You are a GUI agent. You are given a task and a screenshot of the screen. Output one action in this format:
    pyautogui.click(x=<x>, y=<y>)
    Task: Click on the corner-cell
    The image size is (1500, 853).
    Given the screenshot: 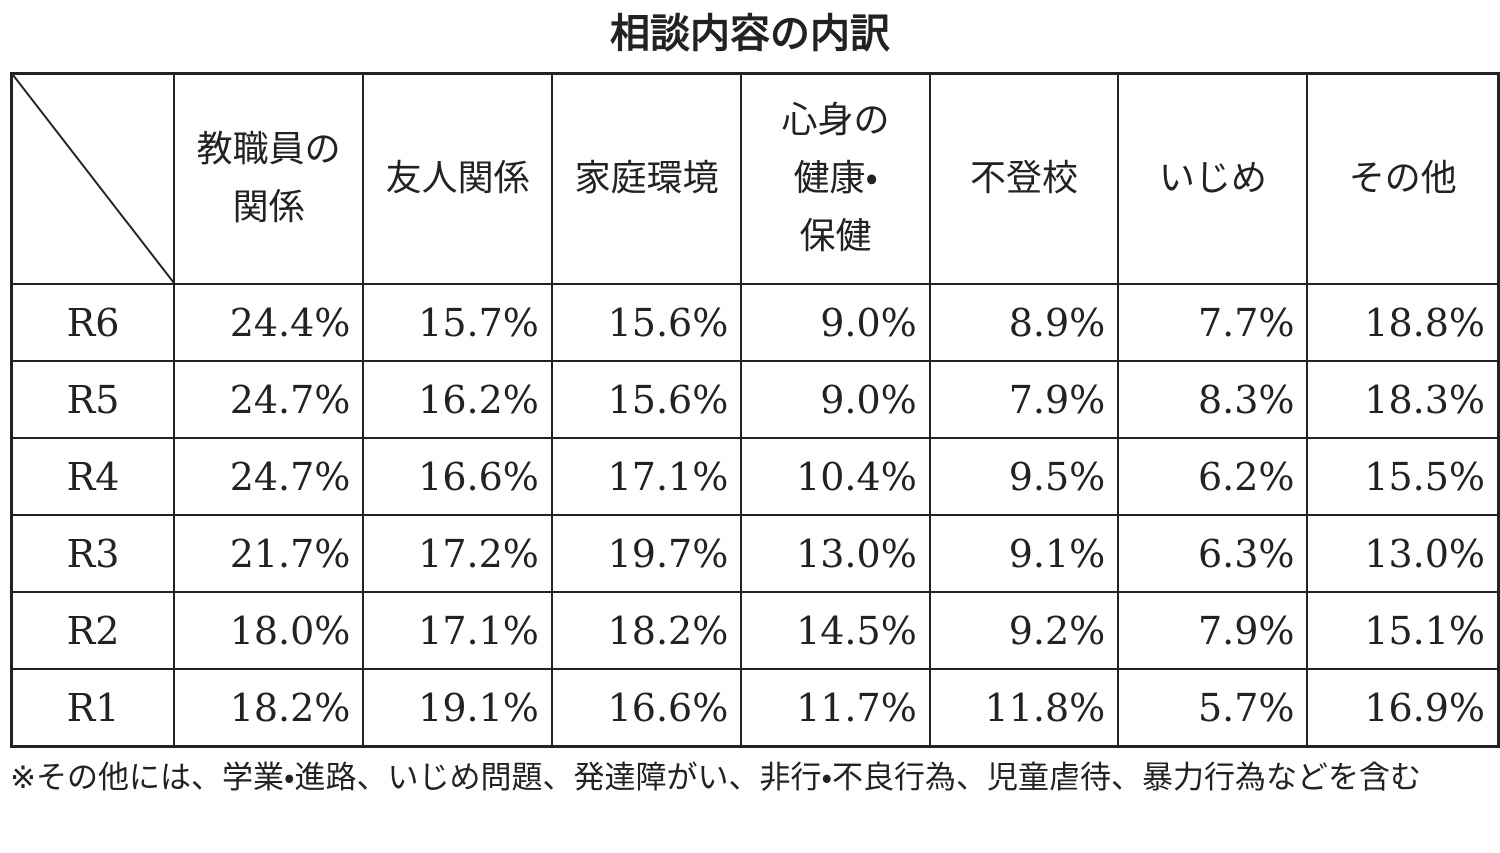 What is the action you would take?
    pyautogui.click(x=92, y=178)
    